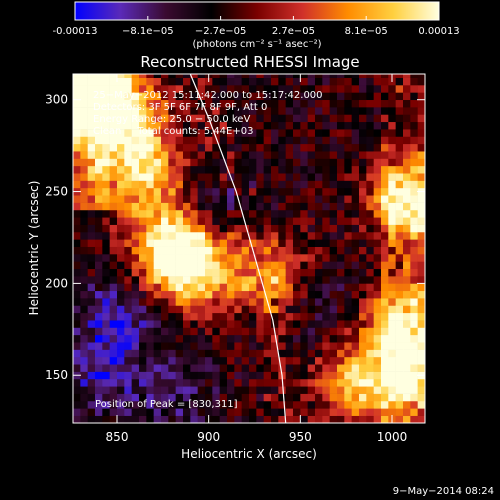  What do you see at coordinates (56, 100) in the screenshot?
I see `y-tick-label: 300` at bounding box center [56, 100].